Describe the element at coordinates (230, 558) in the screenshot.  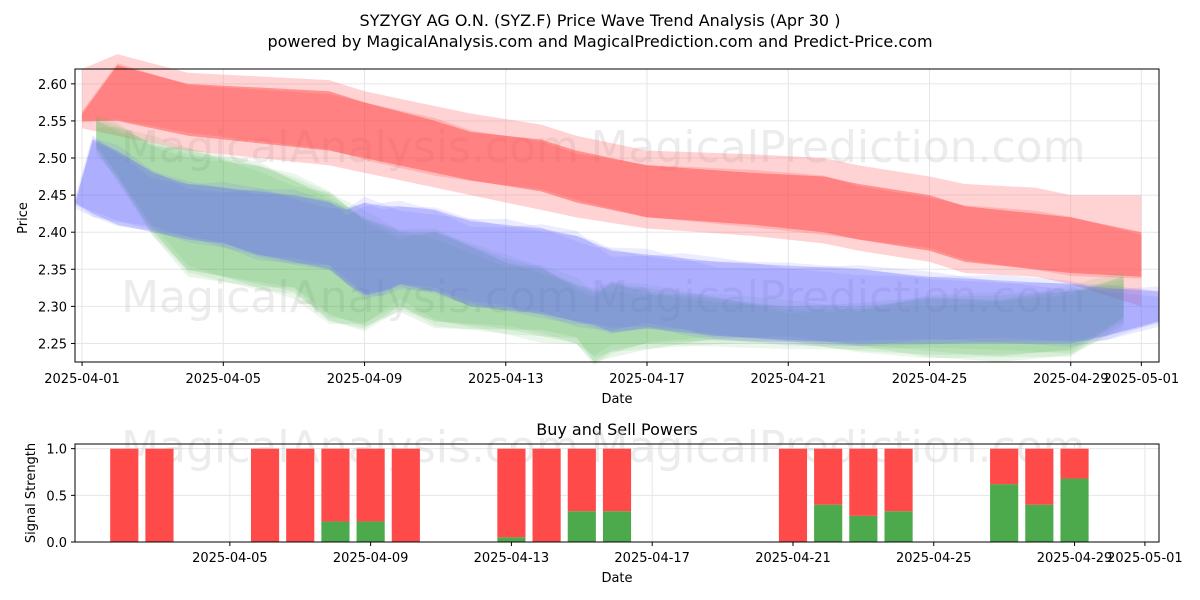
I see `signal-x-tick-label: 2025-04-05` at that location.